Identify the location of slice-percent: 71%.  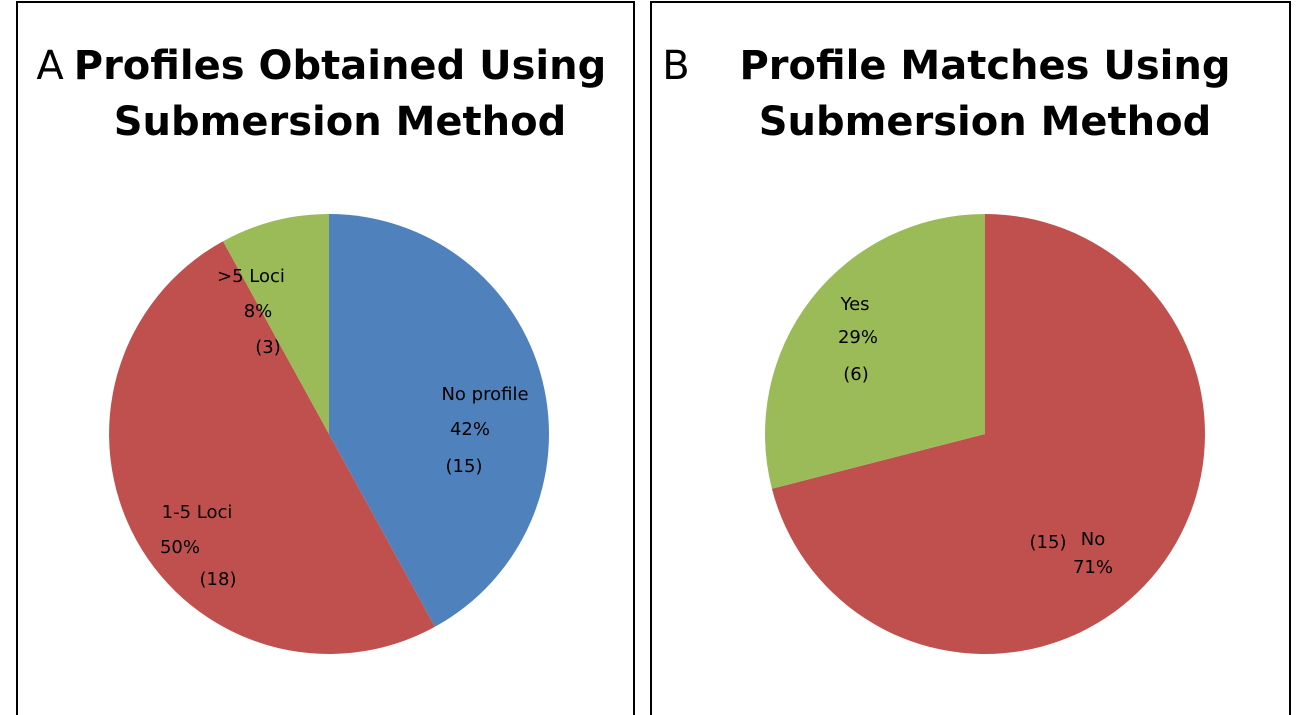
(1093, 567).